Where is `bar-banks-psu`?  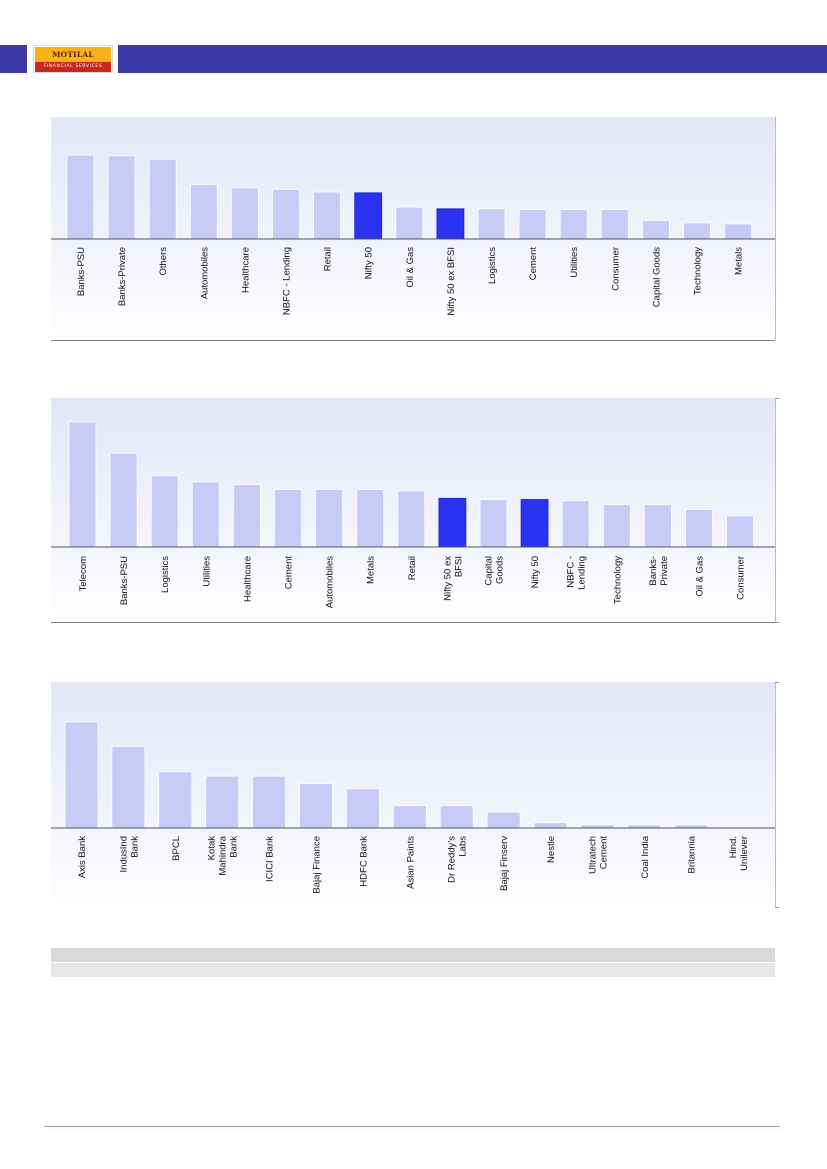
bar-banks-psu is located at coordinates (123, 500).